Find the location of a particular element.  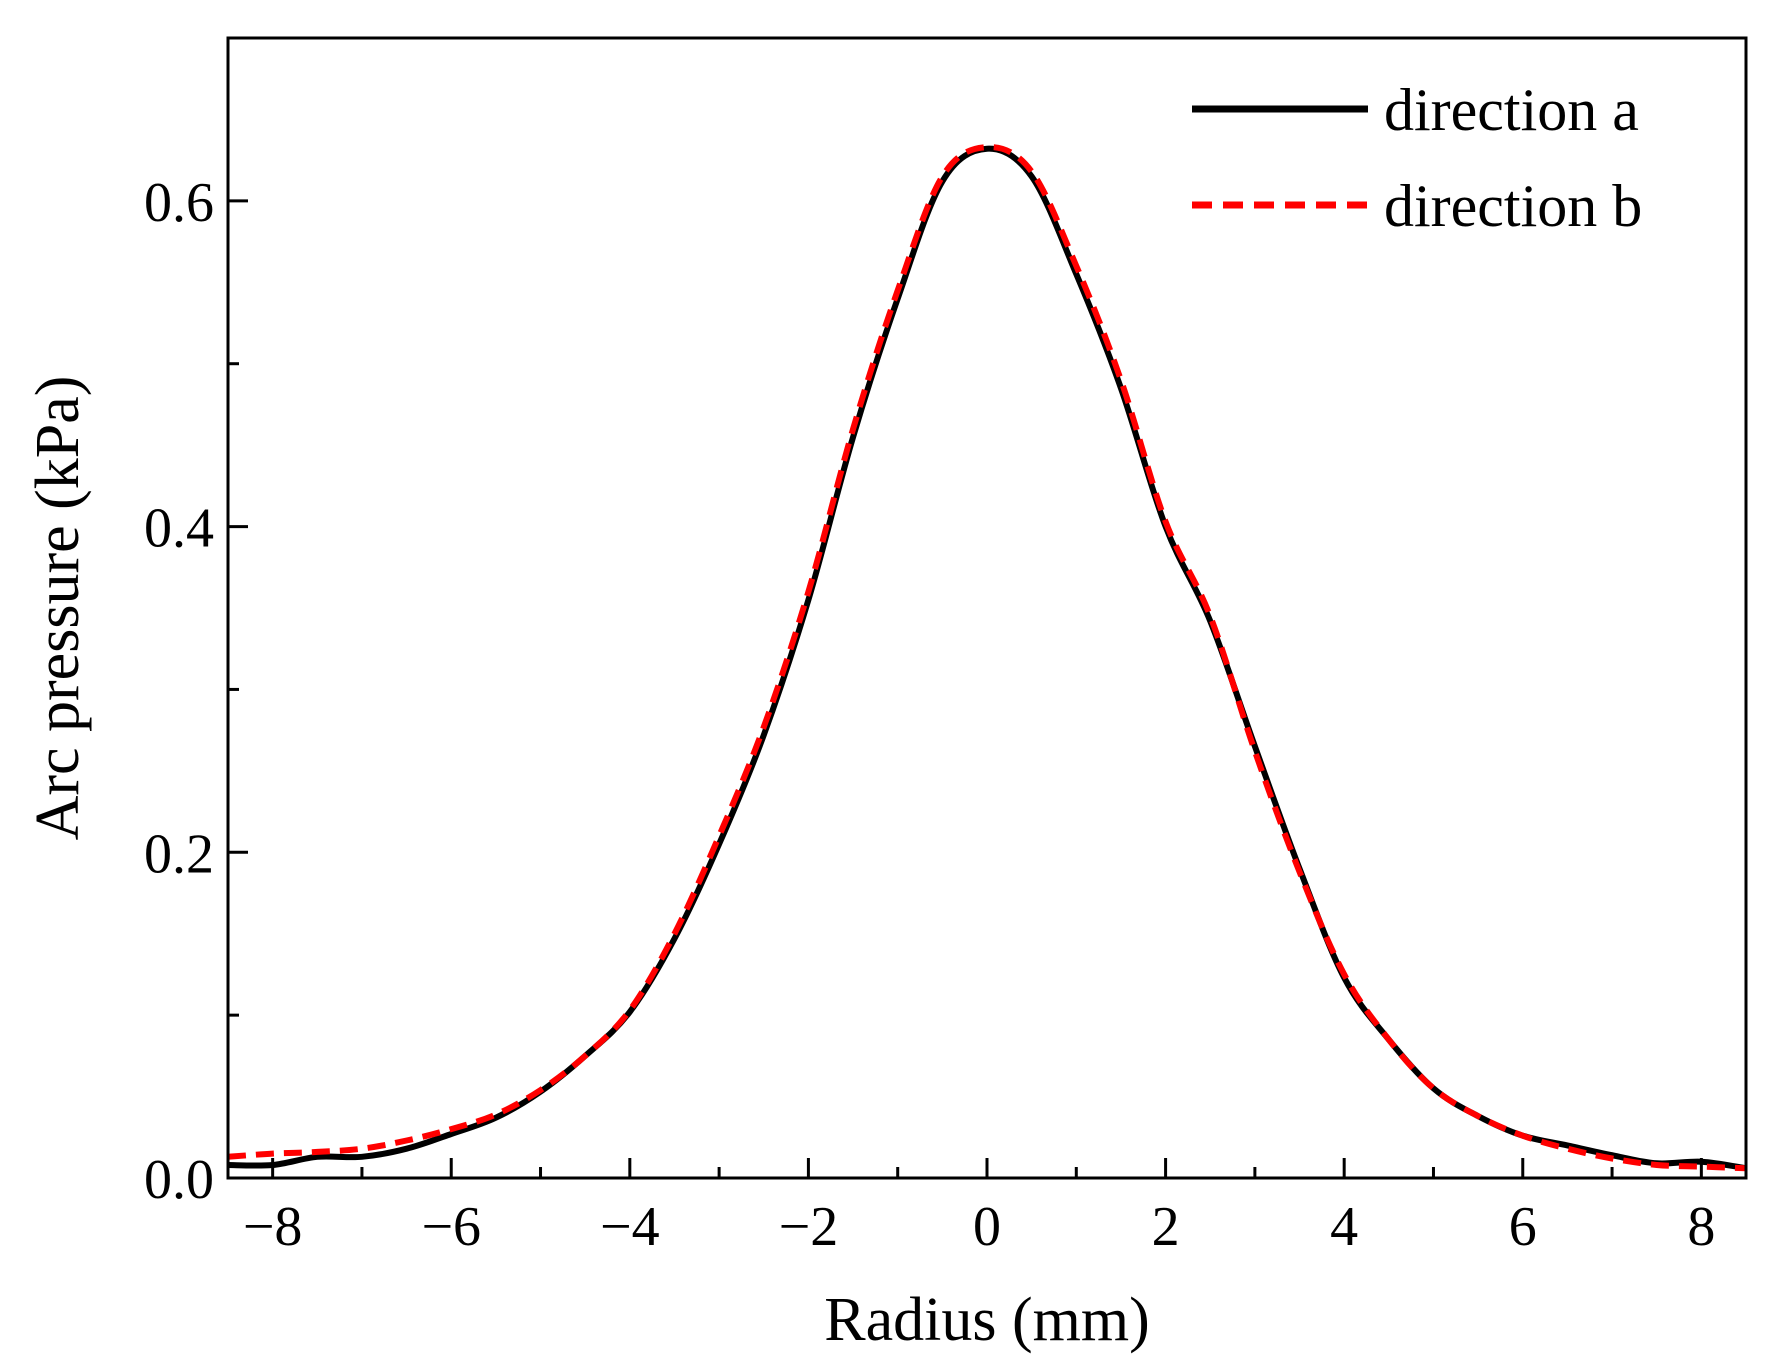

x-tick-label: 6 is located at coordinates (1523, 1227).